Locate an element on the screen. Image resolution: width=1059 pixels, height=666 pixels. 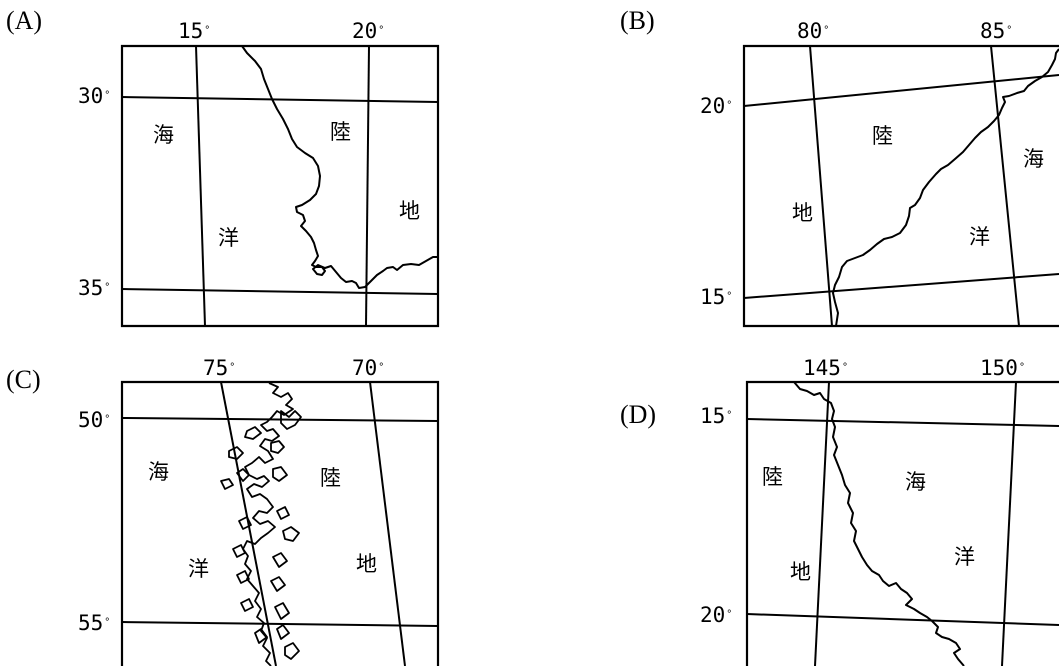
panel-b-lon-label-1: 80° is located at coordinates (813, 31).